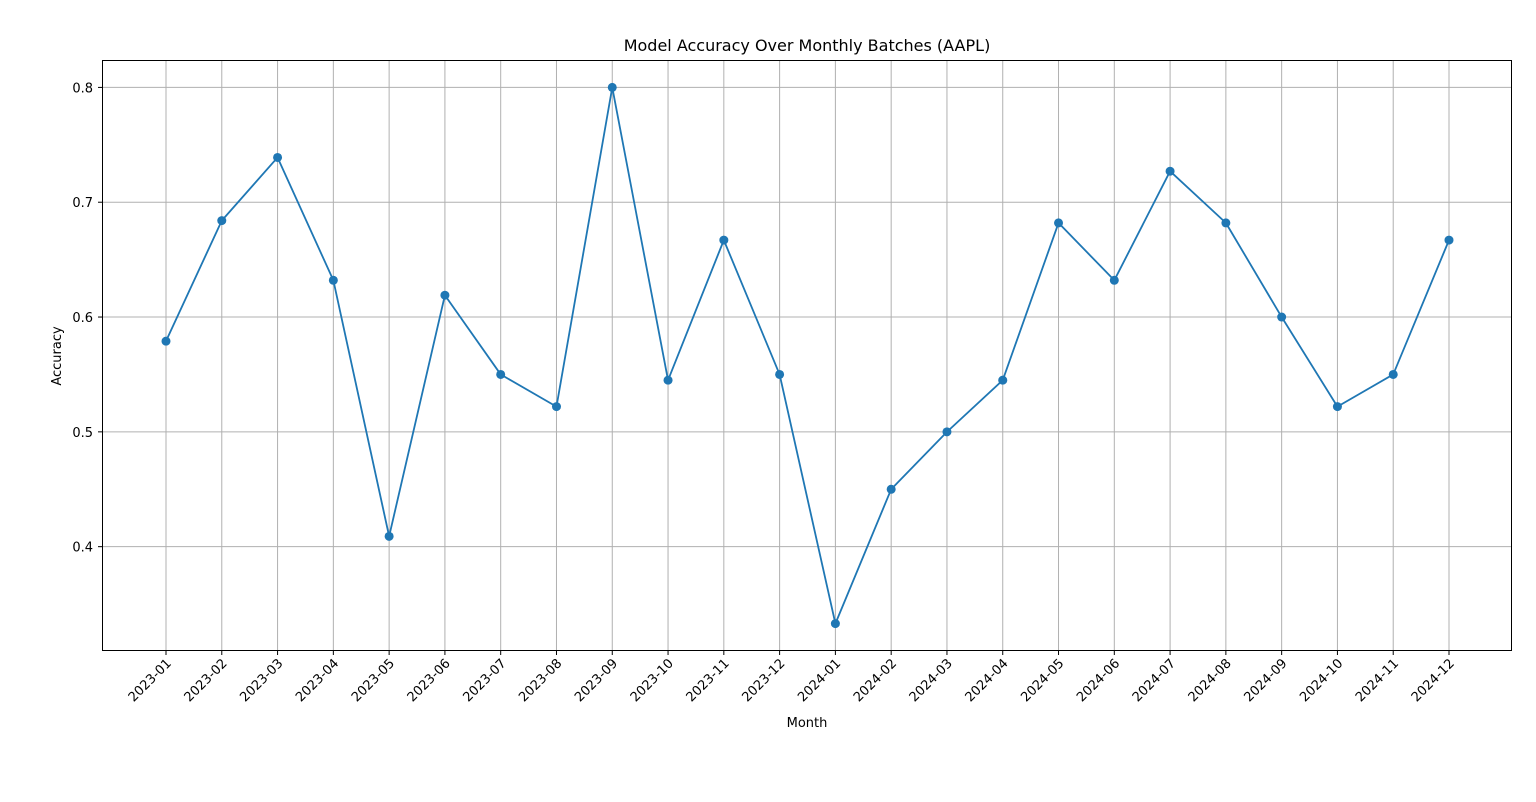 The height and width of the screenshot is (802, 1536). I want to click on x-tick-label: 2023-08, so click(540, 680).